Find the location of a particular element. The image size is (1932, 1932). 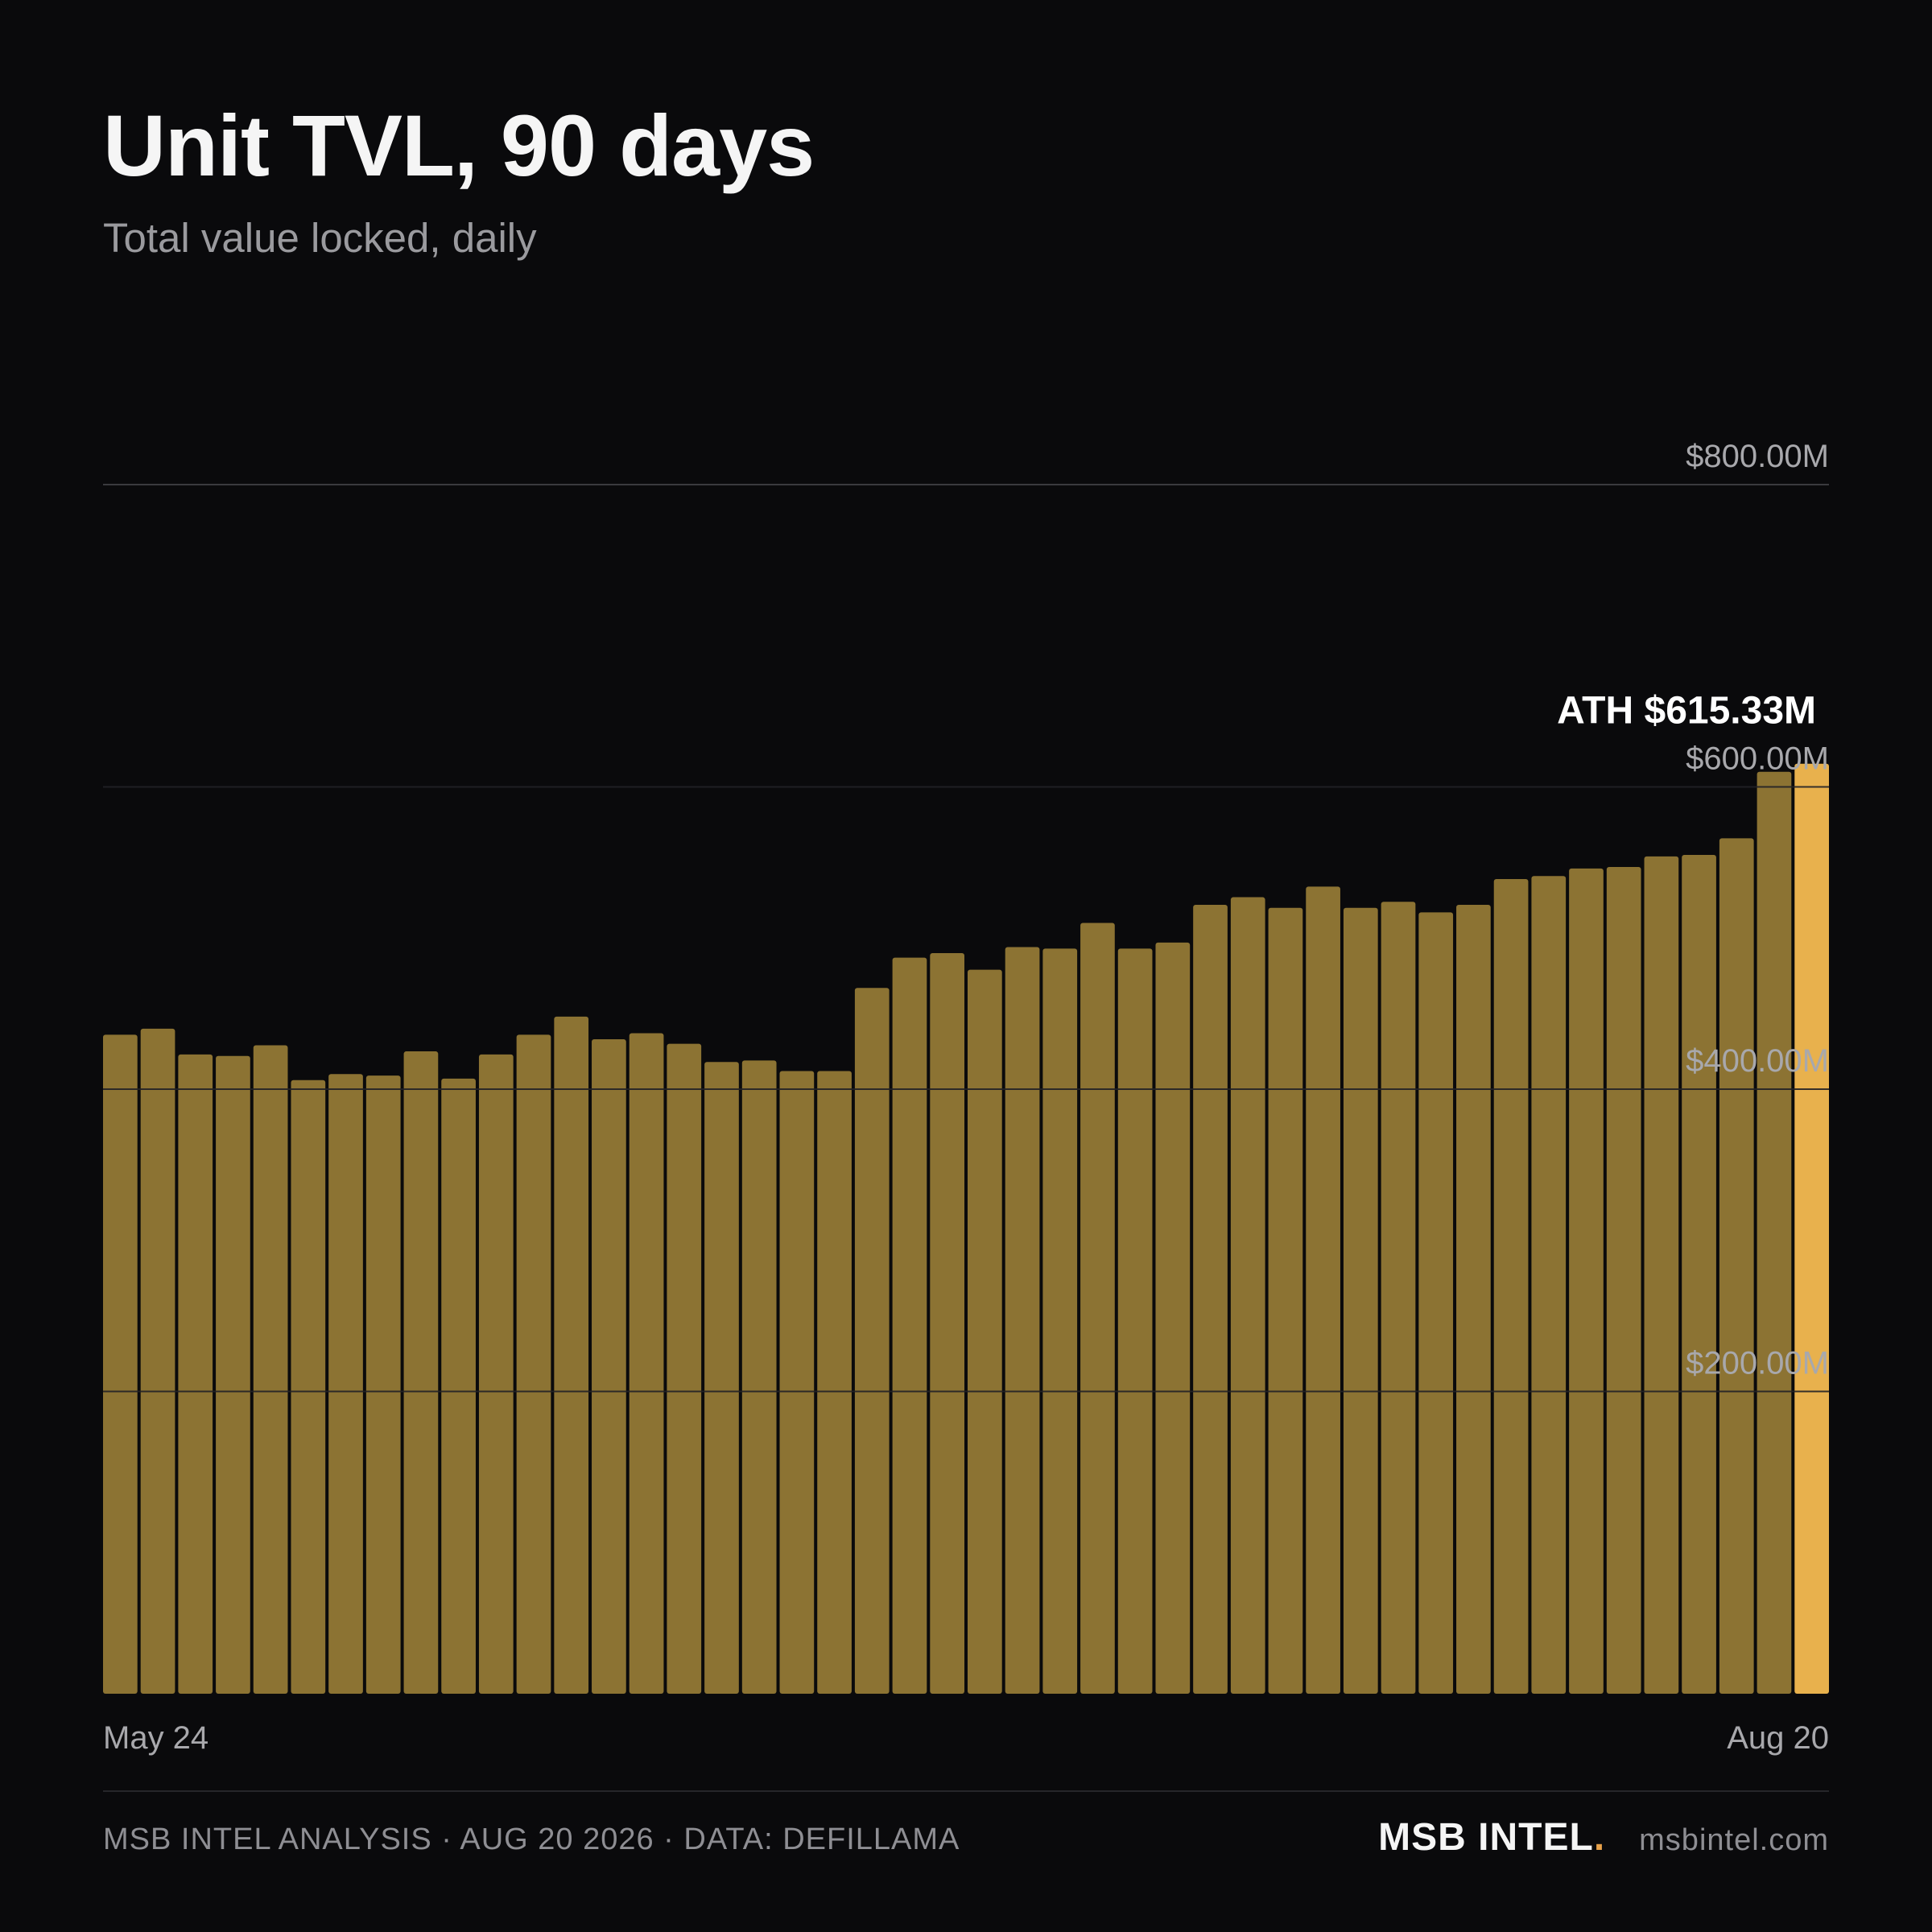

brand-name: MSB INTEL is located at coordinates (1486, 1837).